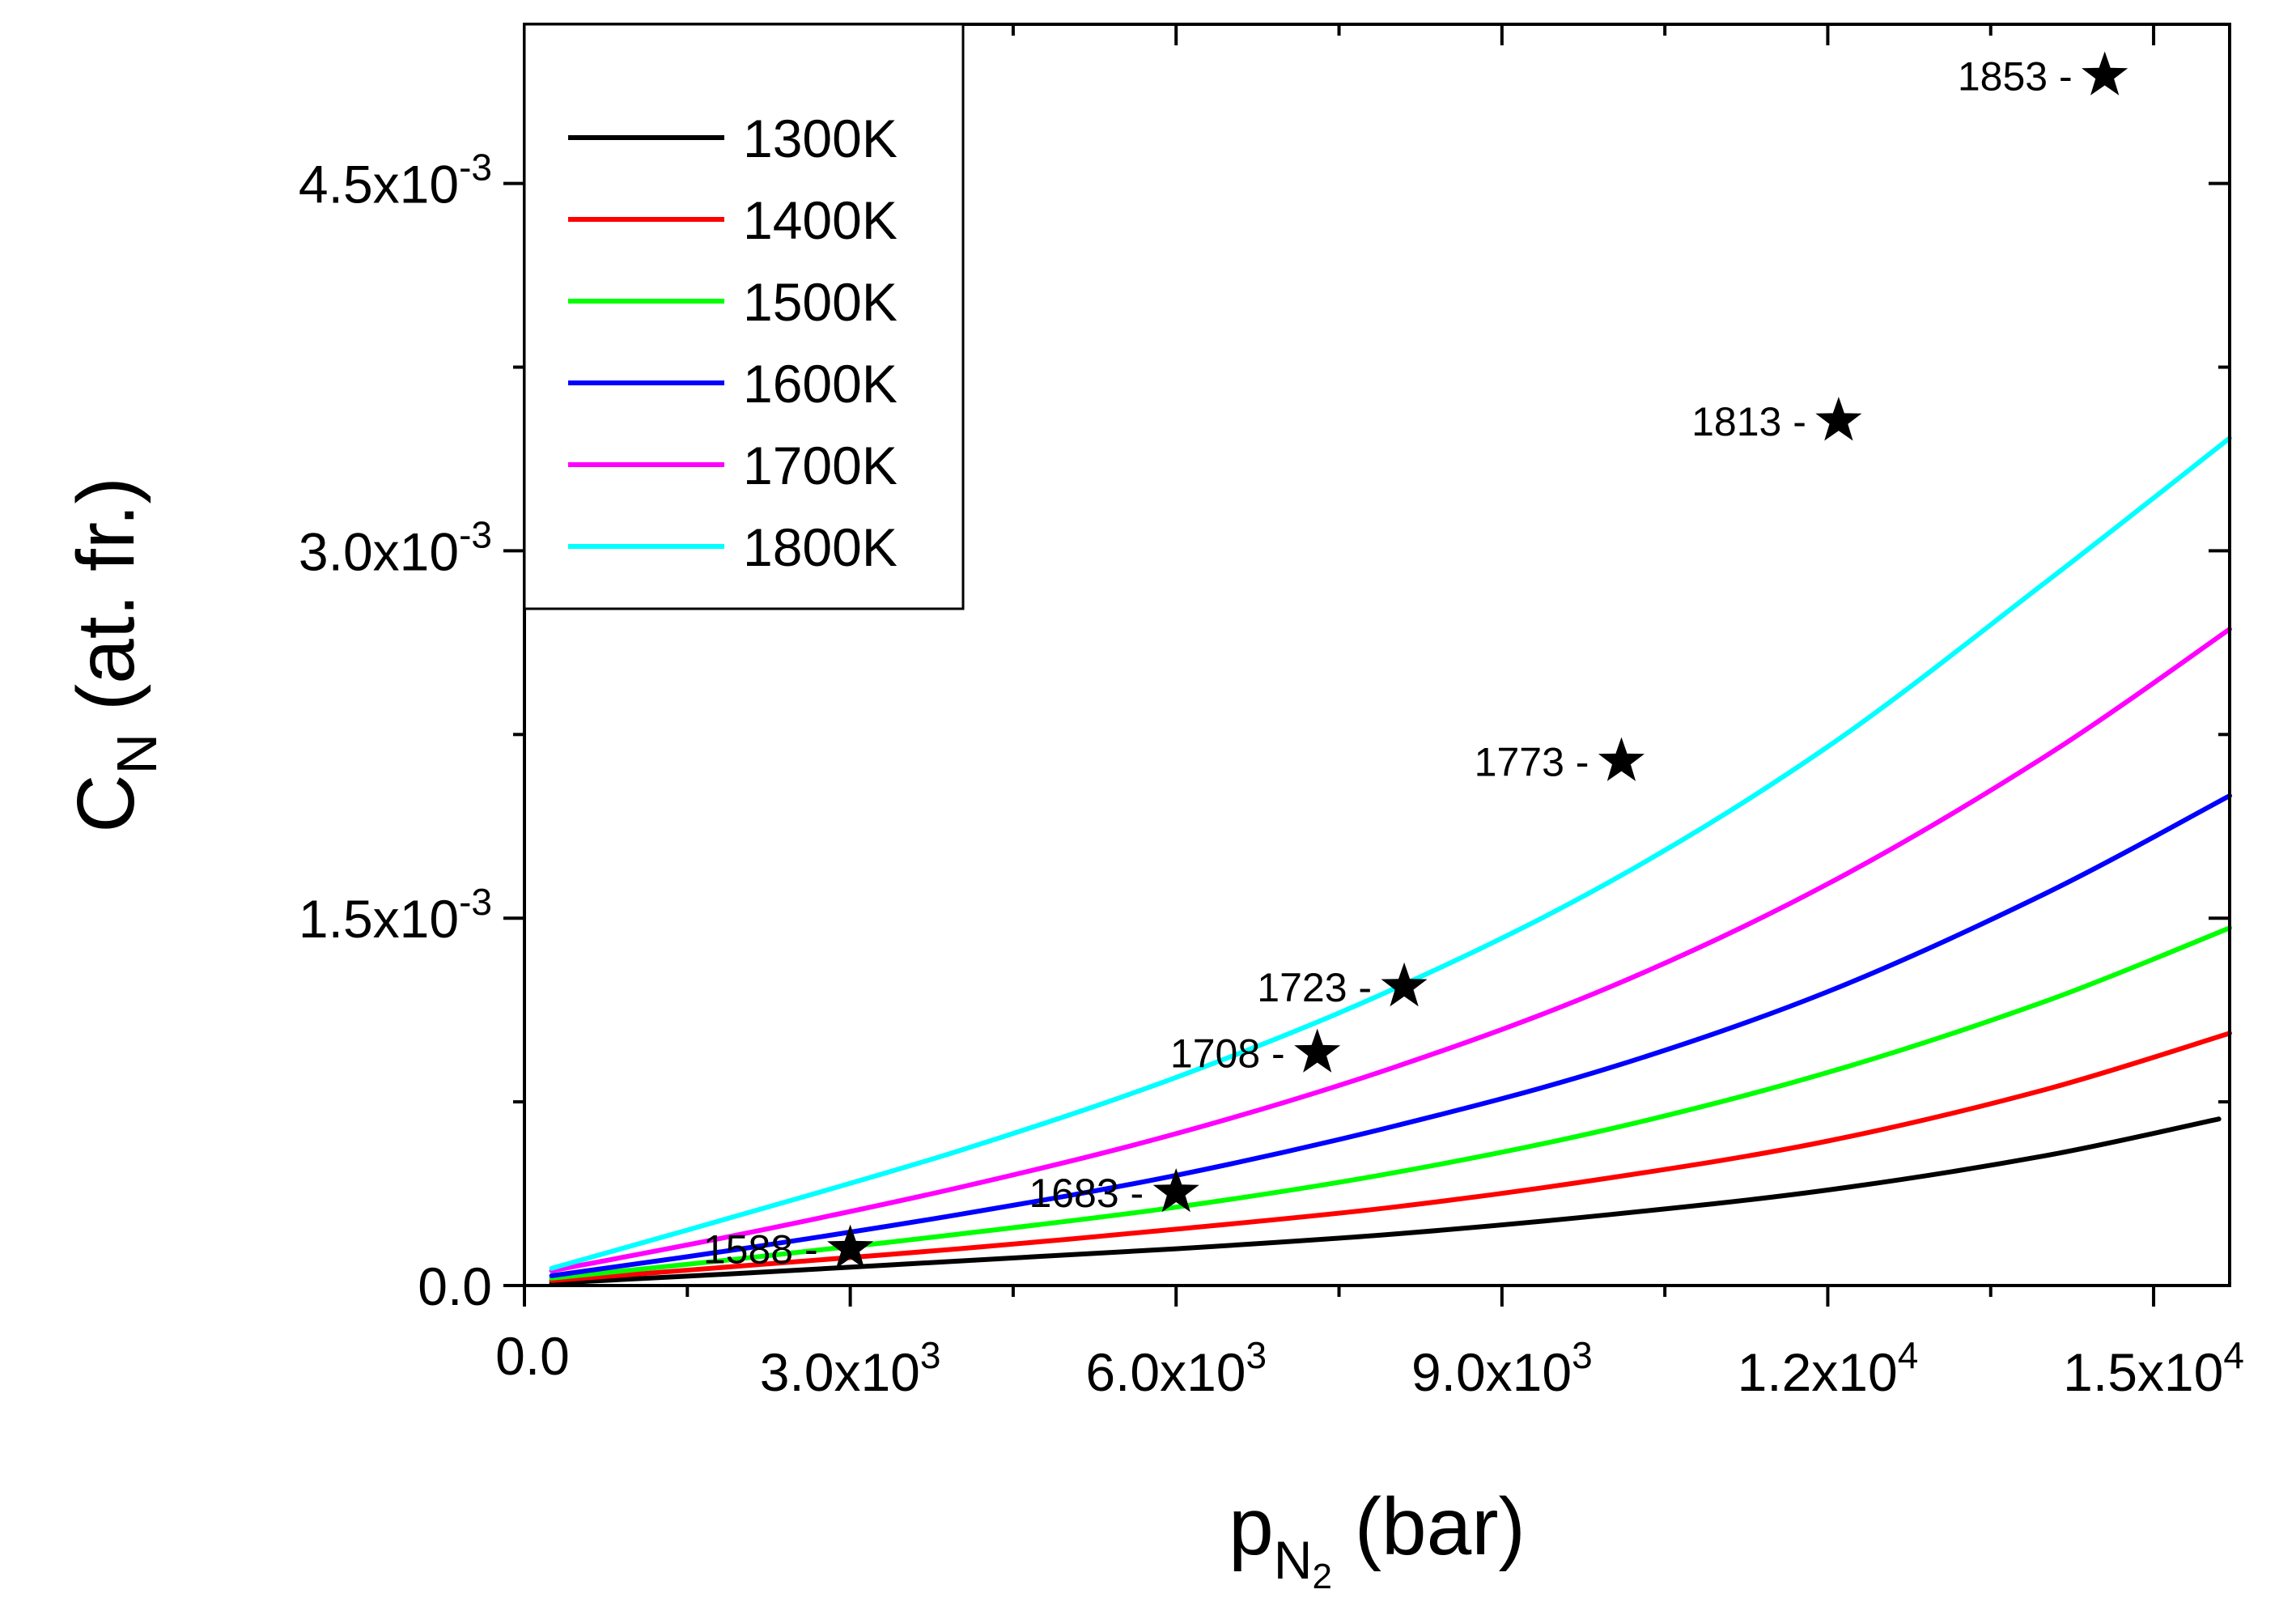  What do you see at coordinates (136, 754) in the screenshot?
I see `y-axis-title-sub: N` at bounding box center [136, 754].